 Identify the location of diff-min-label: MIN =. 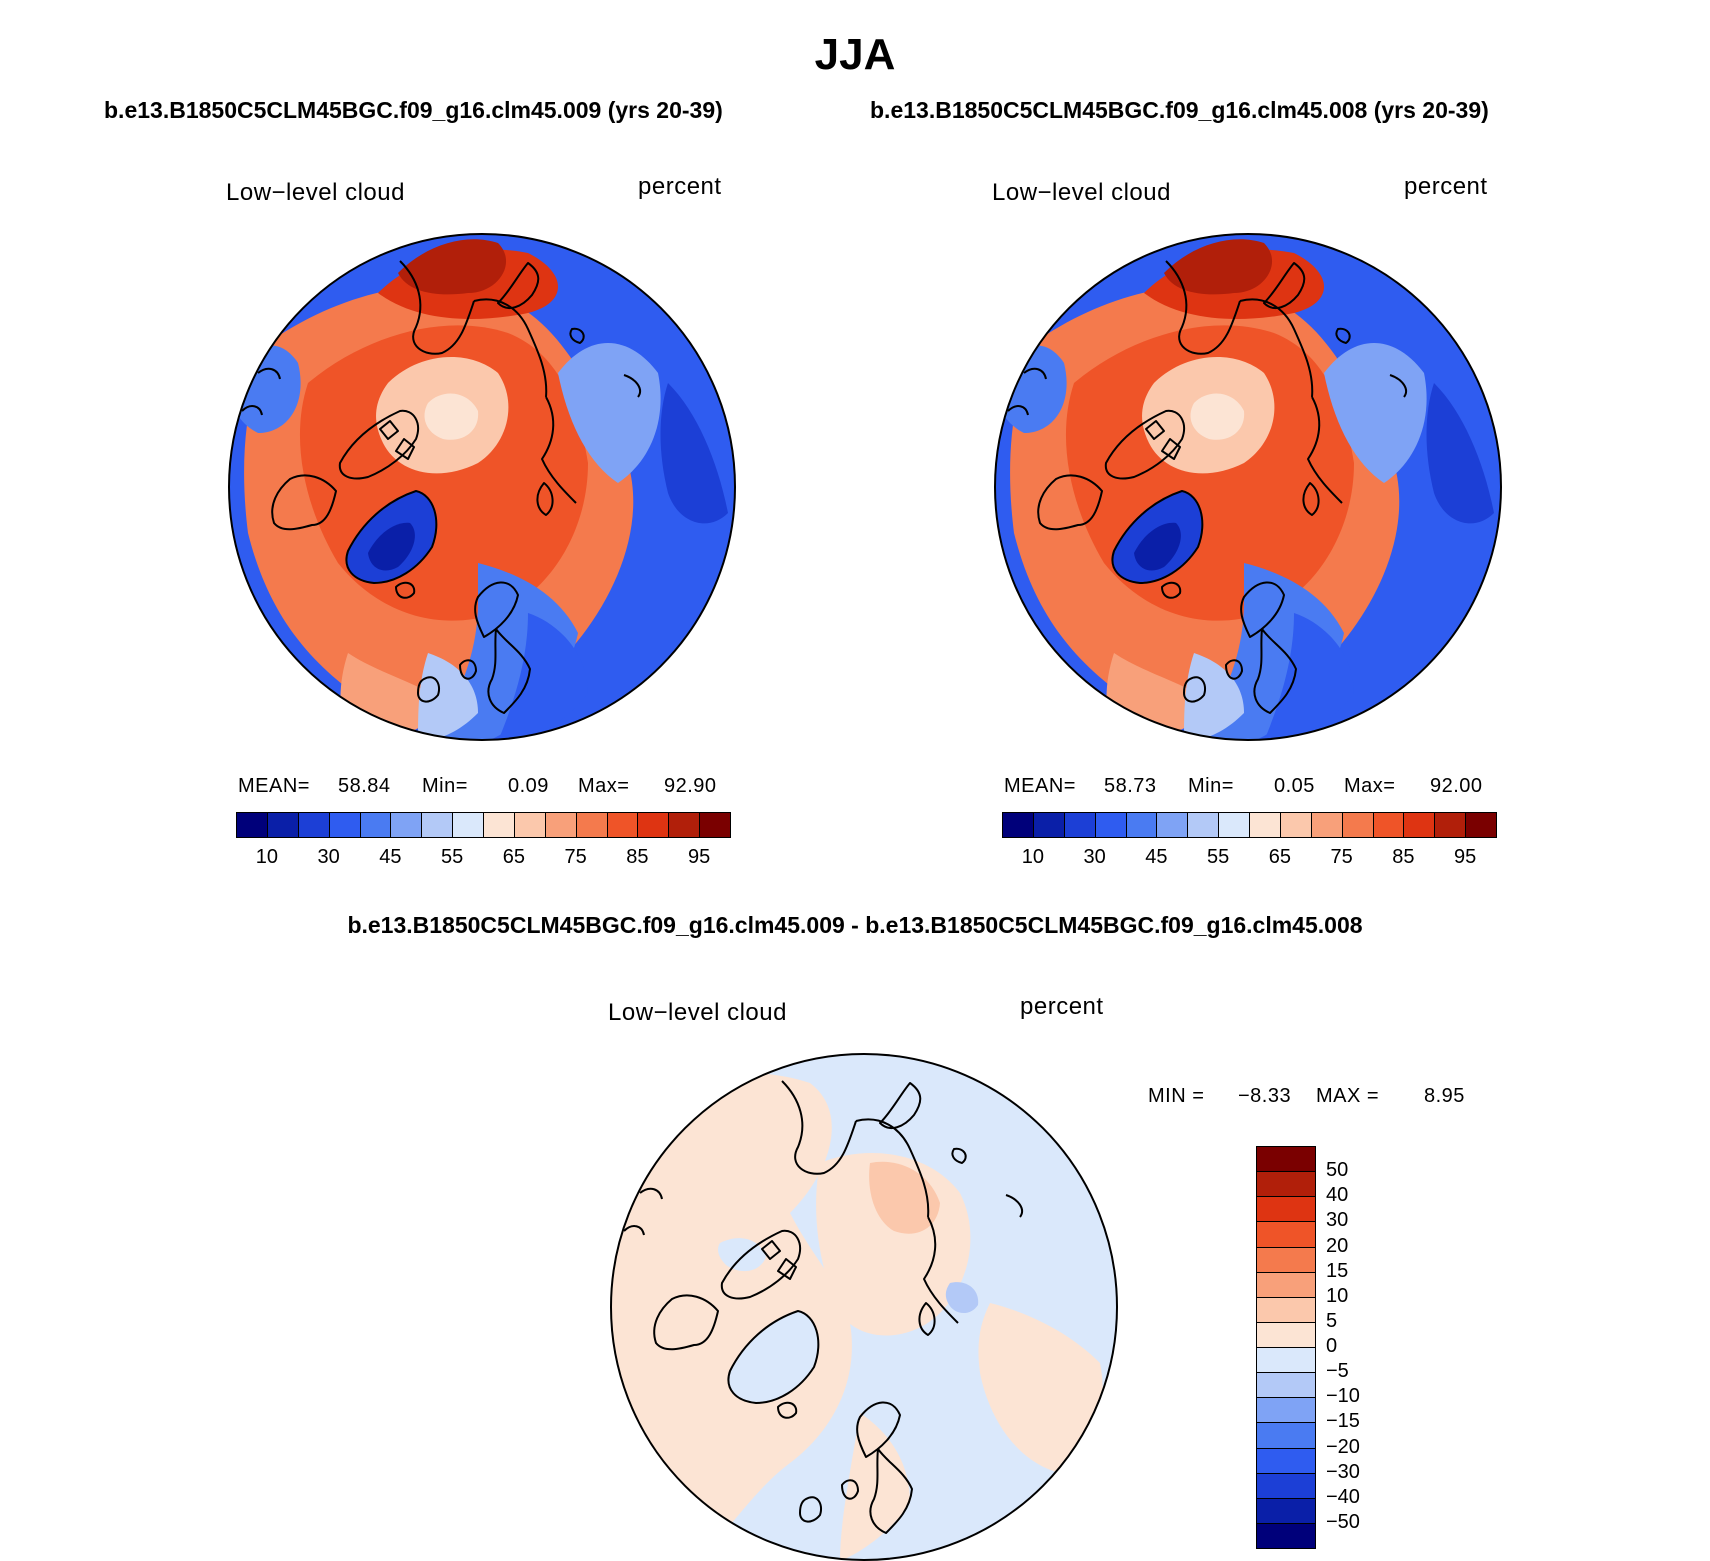
(1176, 1096).